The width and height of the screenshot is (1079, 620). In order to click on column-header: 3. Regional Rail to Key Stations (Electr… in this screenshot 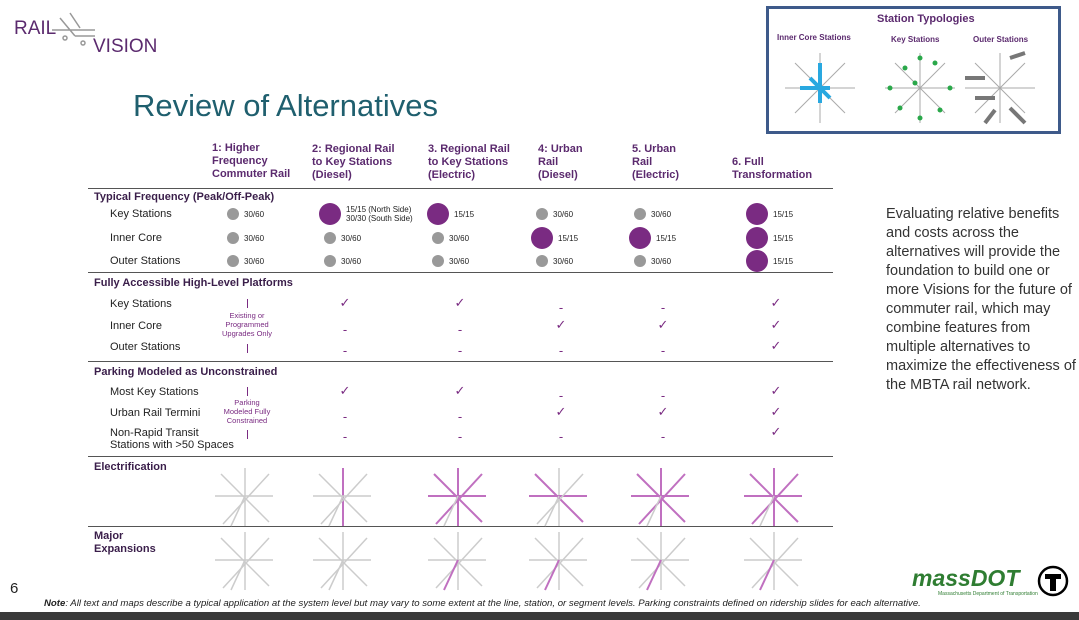, I will do `click(469, 162)`.